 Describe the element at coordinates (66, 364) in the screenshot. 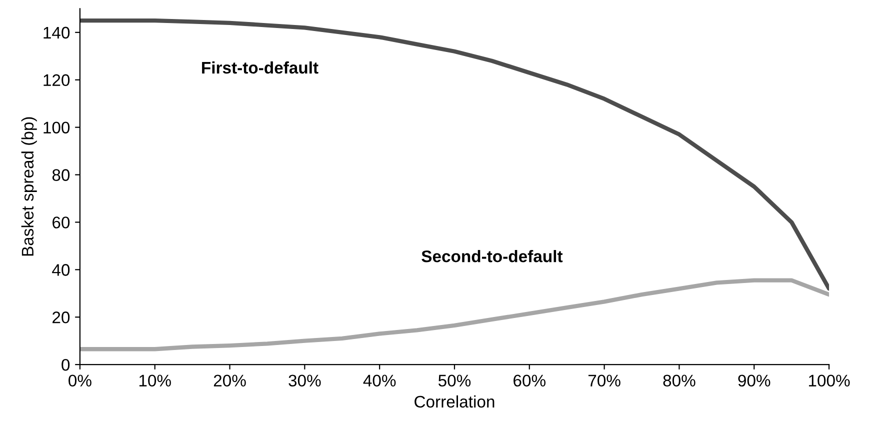

I see `y-tick-label: 0` at that location.